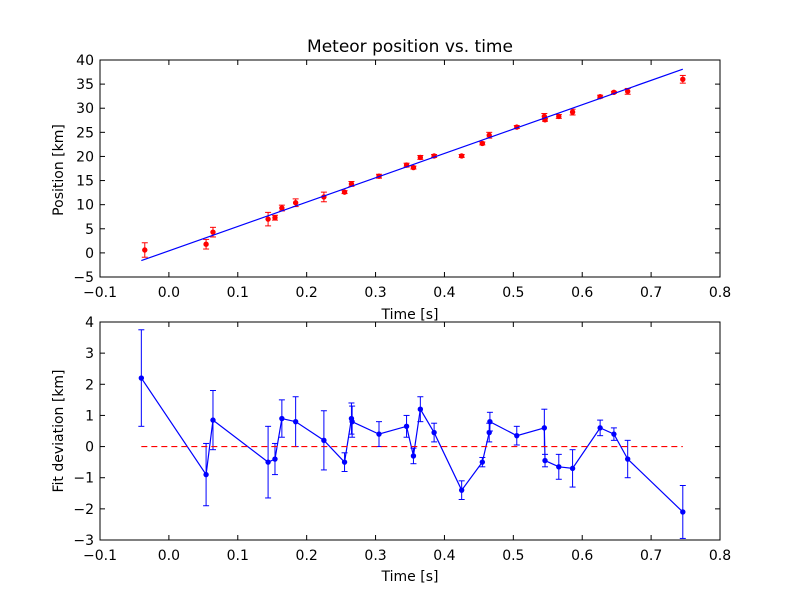 The image size is (800, 600). Describe the element at coordinates (410, 47) in the screenshot. I see `chart-title: Meteor position vs. time` at that location.